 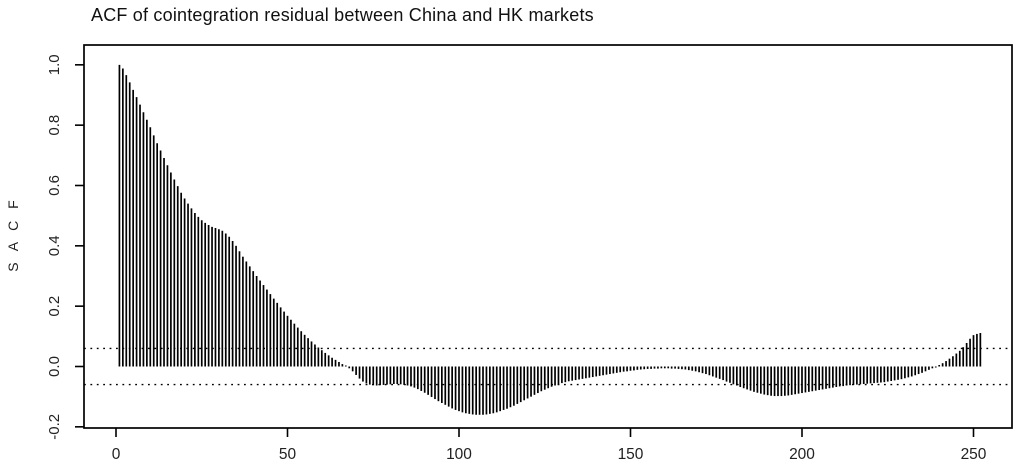 What do you see at coordinates (13, 234) in the screenshot?
I see `y-axis-label: S A C F` at bounding box center [13, 234].